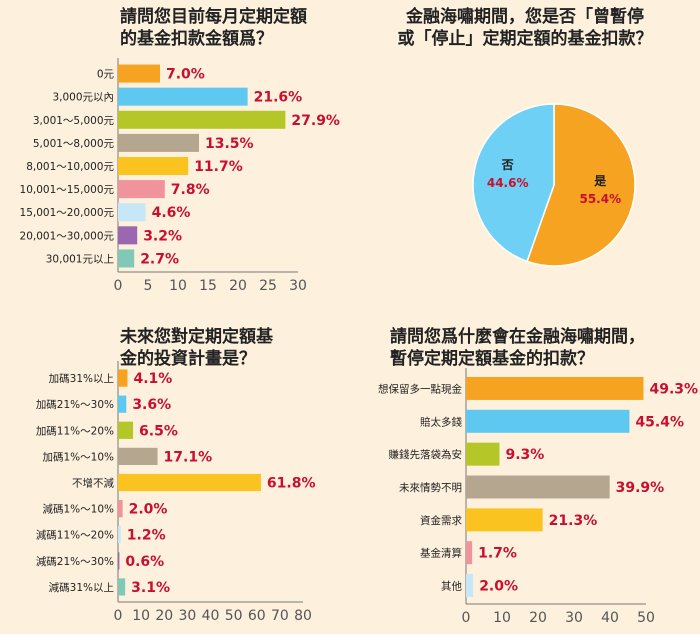 The width and height of the screenshot is (700, 634). Describe the element at coordinates (81, 587) in the screenshot. I see `category-label: 減碼31%以上` at that location.